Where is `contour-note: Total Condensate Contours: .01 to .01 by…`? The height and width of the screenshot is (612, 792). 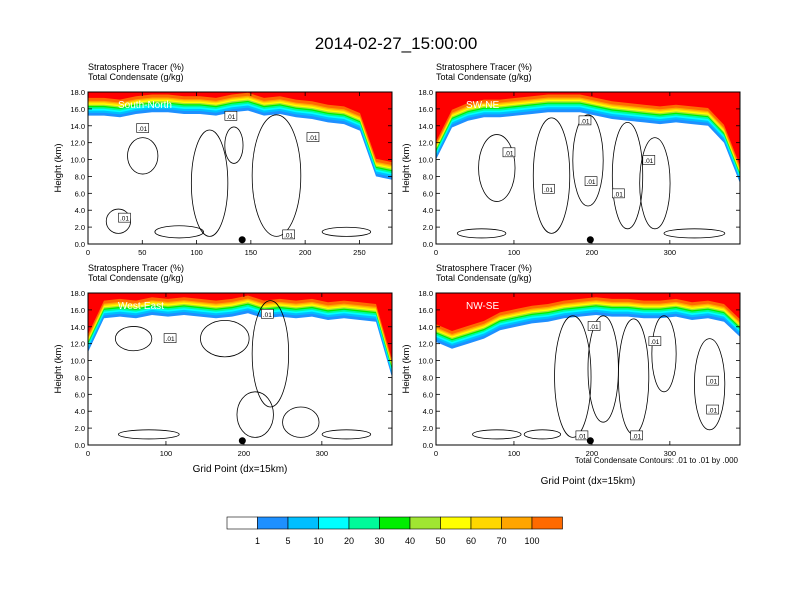 contour-note: Total Condensate Contours: .01 to .01 by… is located at coordinates (657, 460).